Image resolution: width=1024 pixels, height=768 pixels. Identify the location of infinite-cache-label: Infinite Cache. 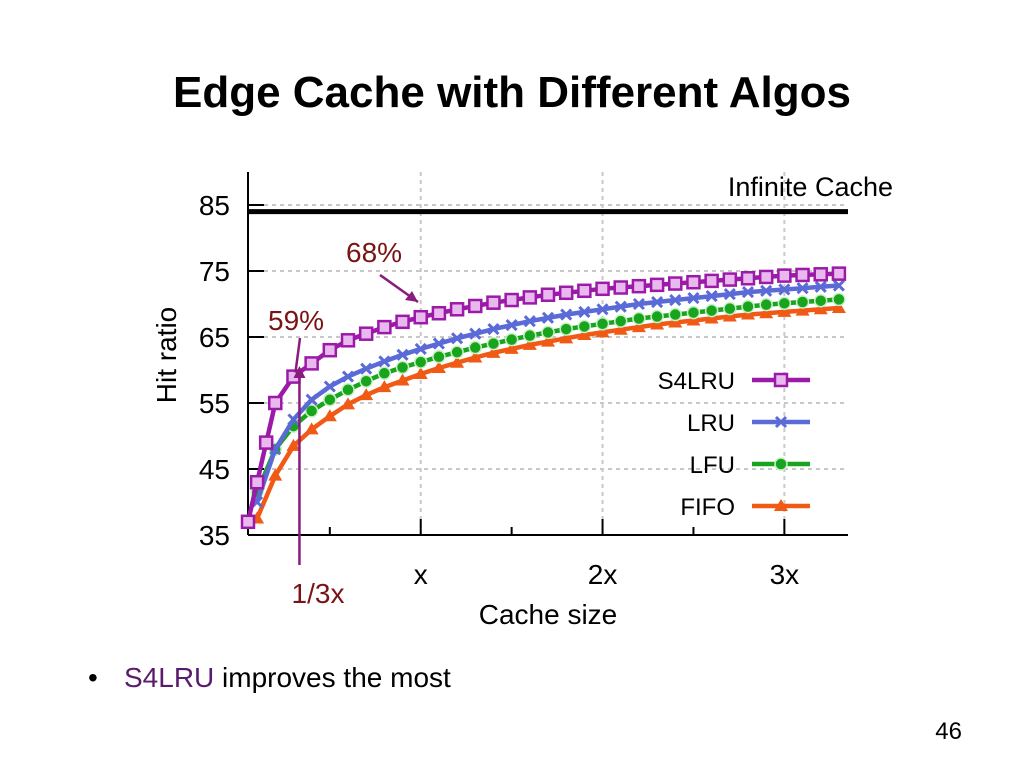
(810, 187).